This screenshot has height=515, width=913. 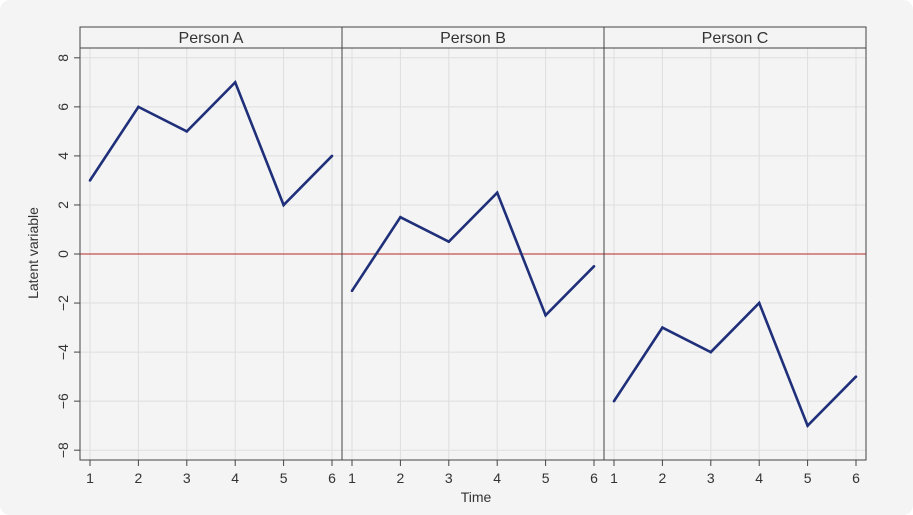 I want to click on y-tick-label: 0, so click(x=63, y=254).